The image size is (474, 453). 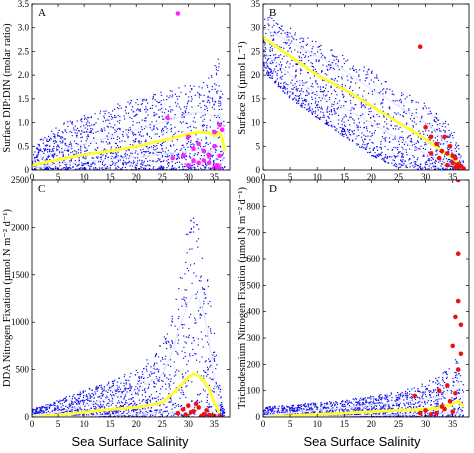 I want to click on observation-point, so click(x=193, y=160).